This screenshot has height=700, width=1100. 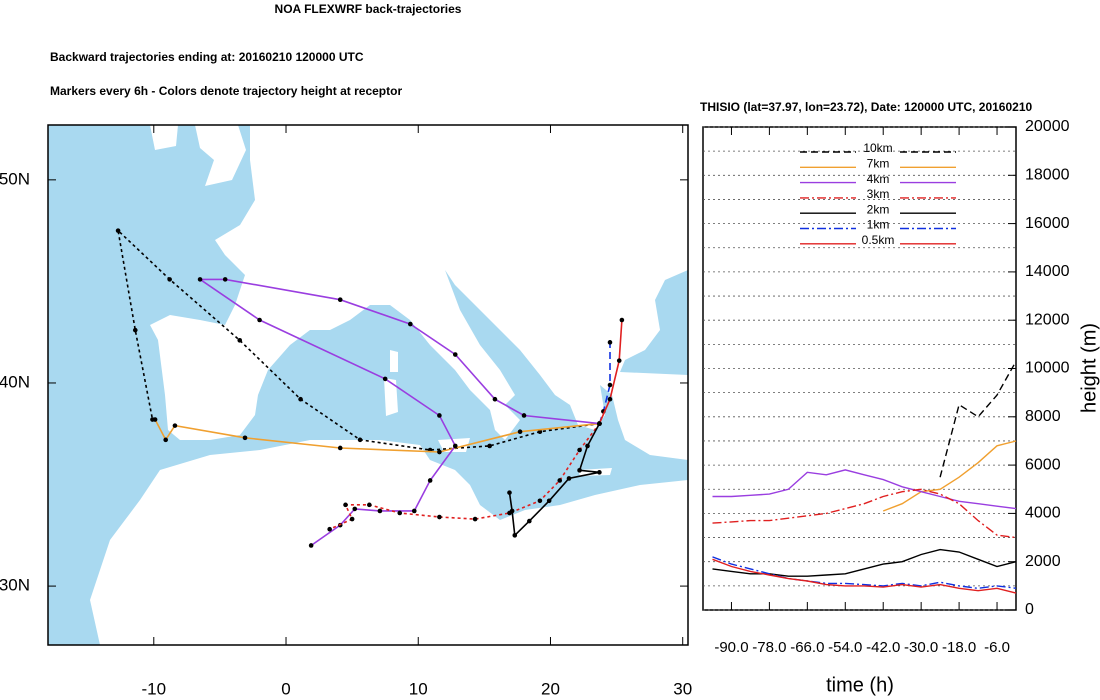 What do you see at coordinates (15, 381) in the screenshot?
I see `y-tick-label: 40N` at bounding box center [15, 381].